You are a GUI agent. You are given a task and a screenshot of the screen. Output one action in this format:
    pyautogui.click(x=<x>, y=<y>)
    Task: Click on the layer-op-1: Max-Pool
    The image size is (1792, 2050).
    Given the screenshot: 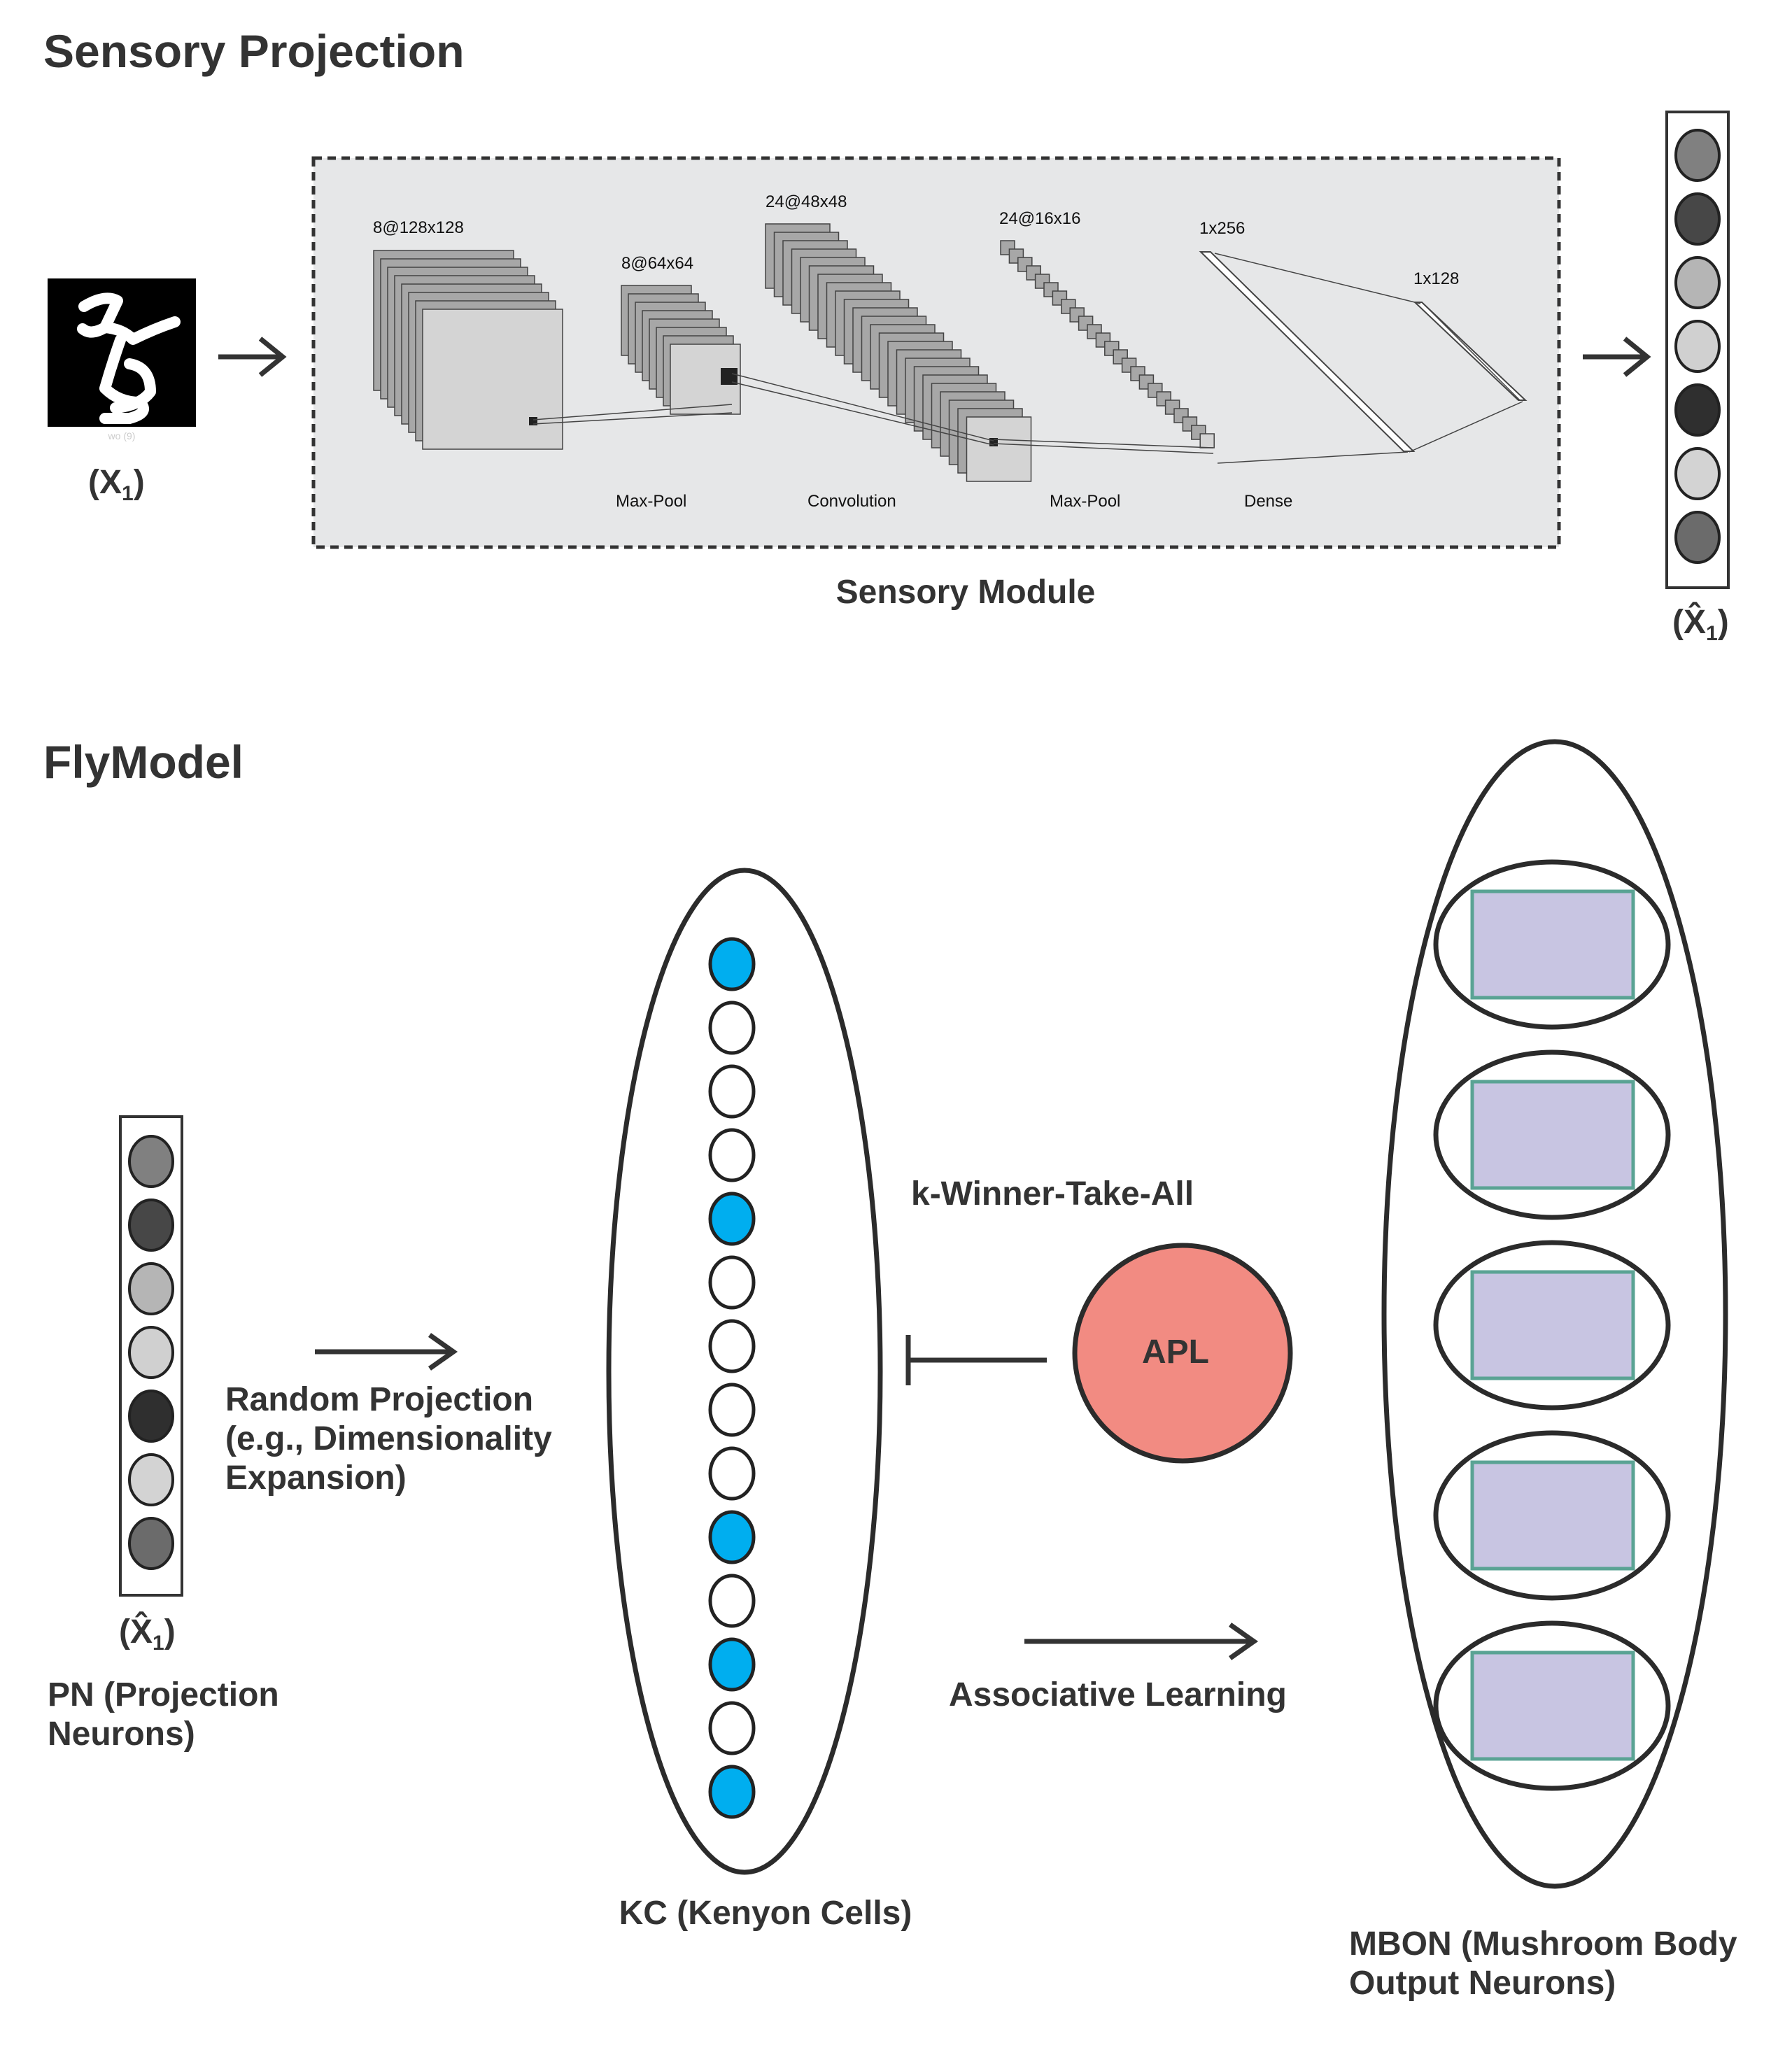 What is the action you would take?
    pyautogui.click(x=651, y=501)
    